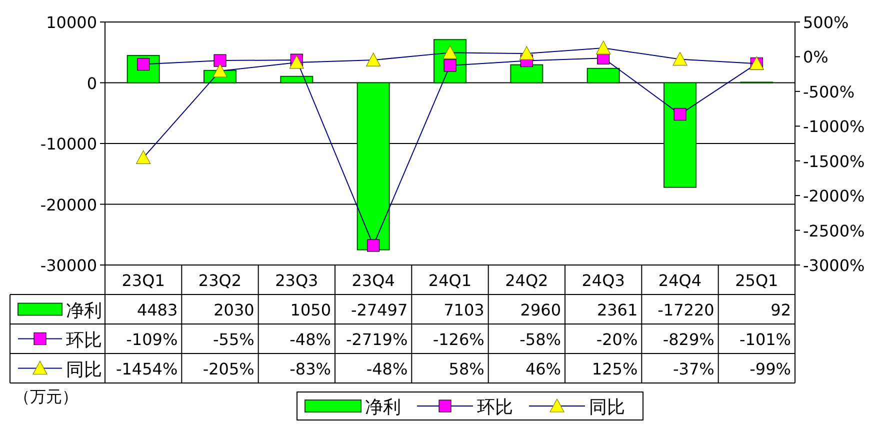  What do you see at coordinates (379, 310) in the screenshot?
I see `data-label: -27497` at bounding box center [379, 310].